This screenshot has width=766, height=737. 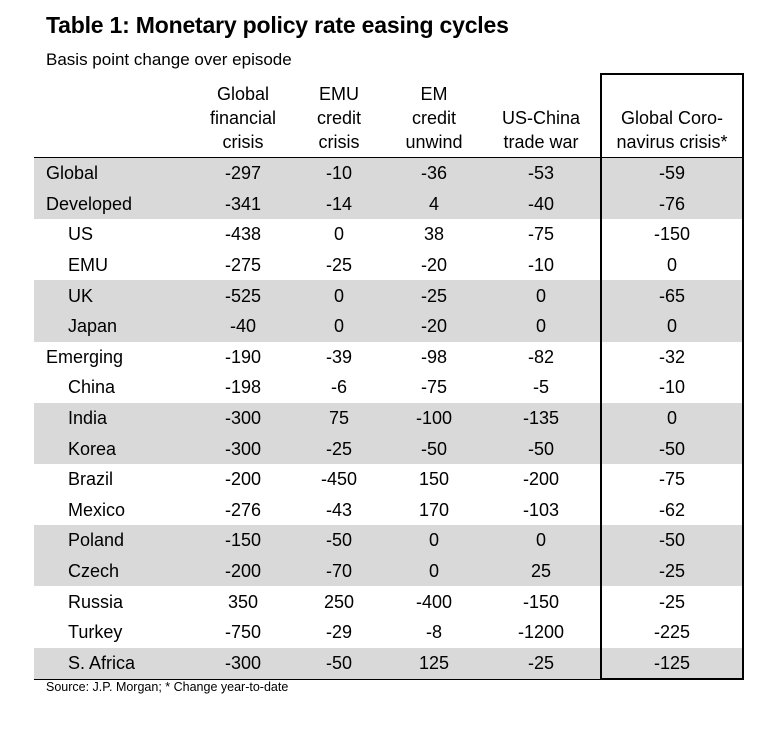 I want to click on header-cell: EM credit unwind, so click(x=434, y=116).